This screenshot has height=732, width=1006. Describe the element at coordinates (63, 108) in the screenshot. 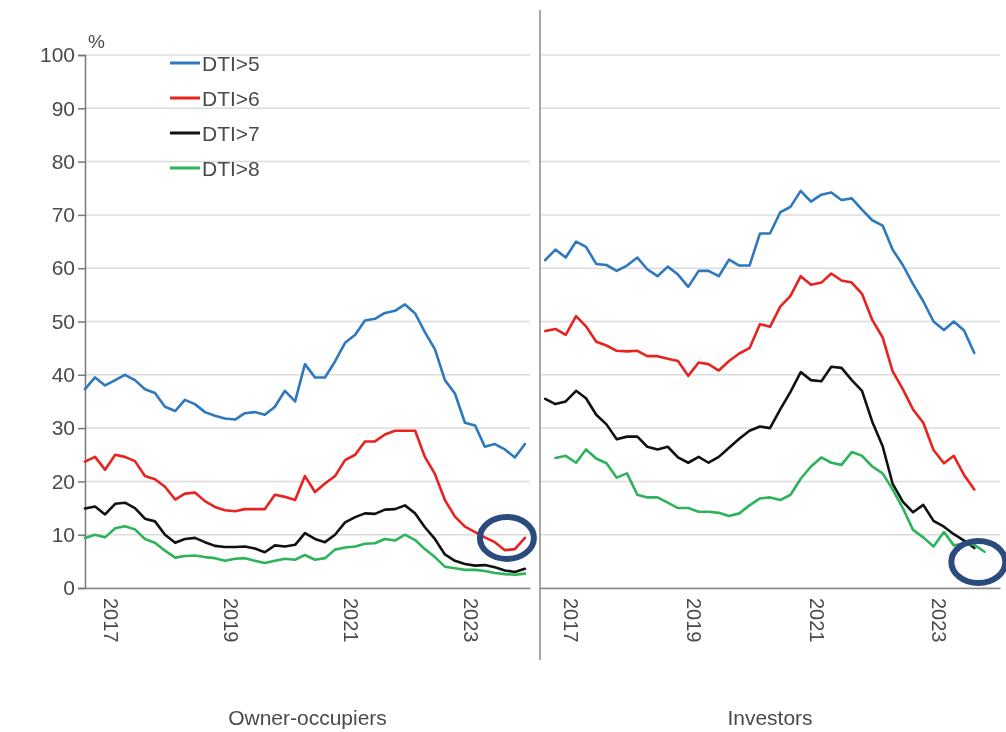

I see `y-tick-label: 90` at that location.